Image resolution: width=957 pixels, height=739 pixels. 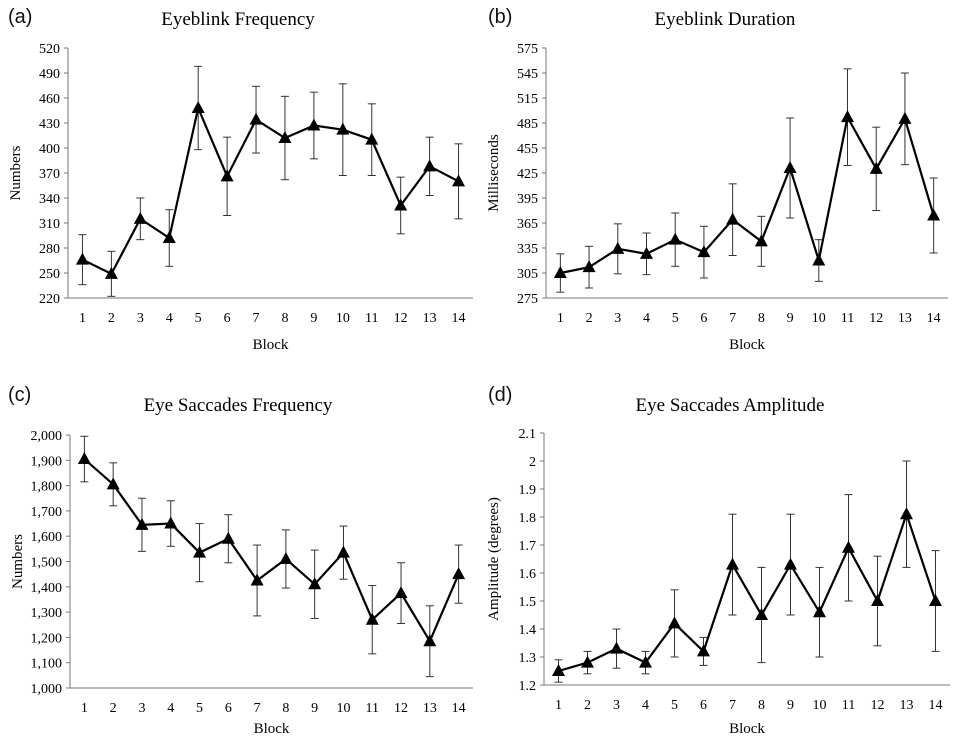 I want to click on y-tick-label: 490, so click(x=49, y=74).